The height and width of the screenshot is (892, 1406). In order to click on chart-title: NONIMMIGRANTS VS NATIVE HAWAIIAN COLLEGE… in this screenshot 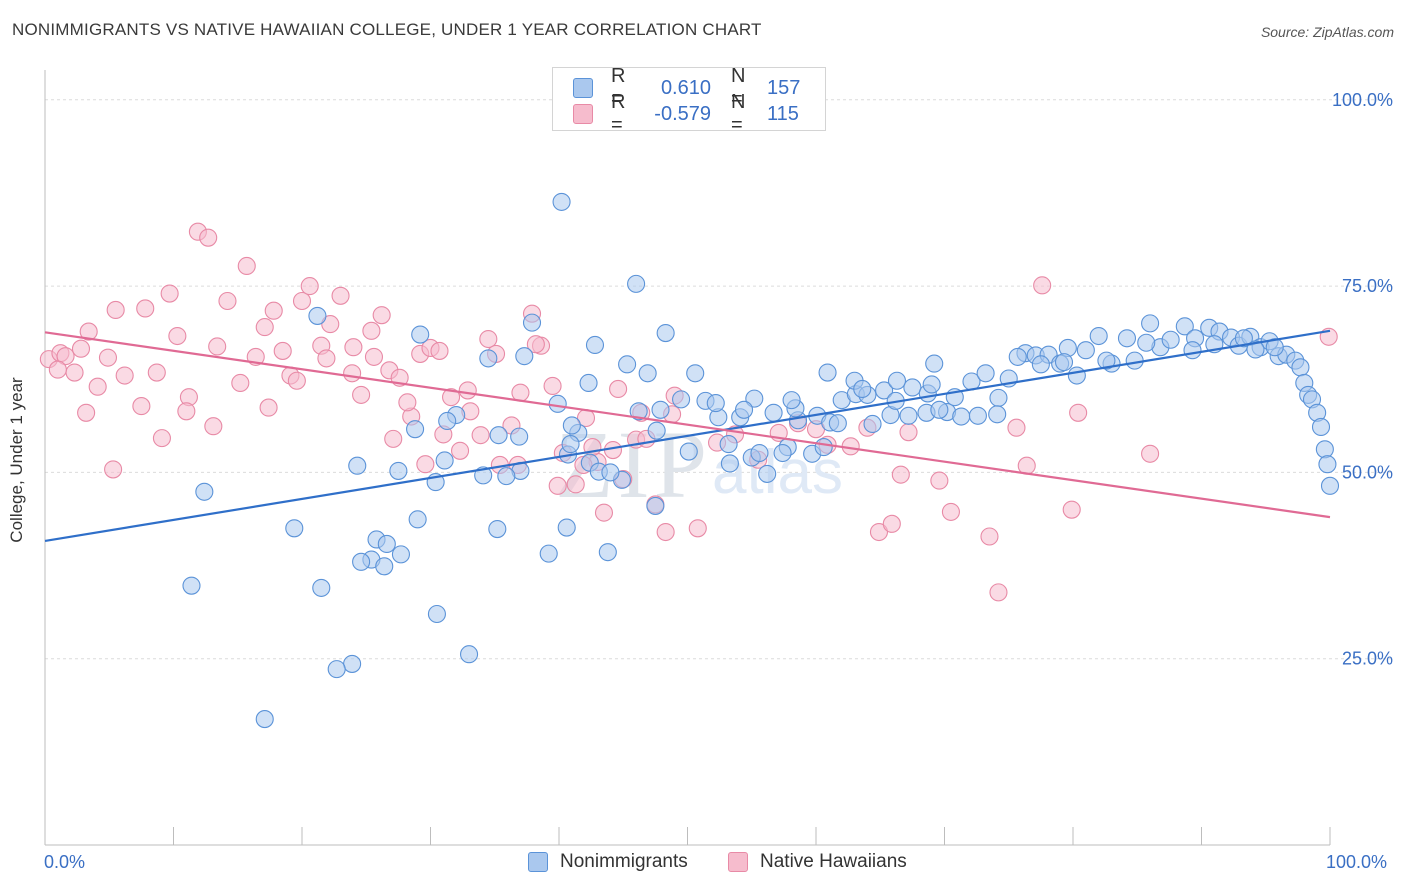, I will do `click(387, 29)`.